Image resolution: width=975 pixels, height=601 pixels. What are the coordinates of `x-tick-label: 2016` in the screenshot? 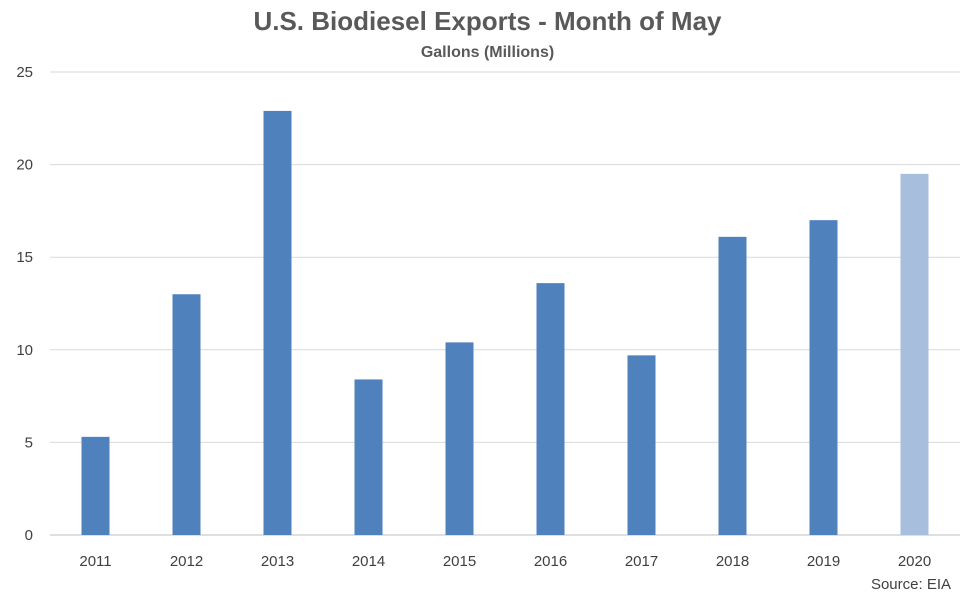 It's located at (550, 561).